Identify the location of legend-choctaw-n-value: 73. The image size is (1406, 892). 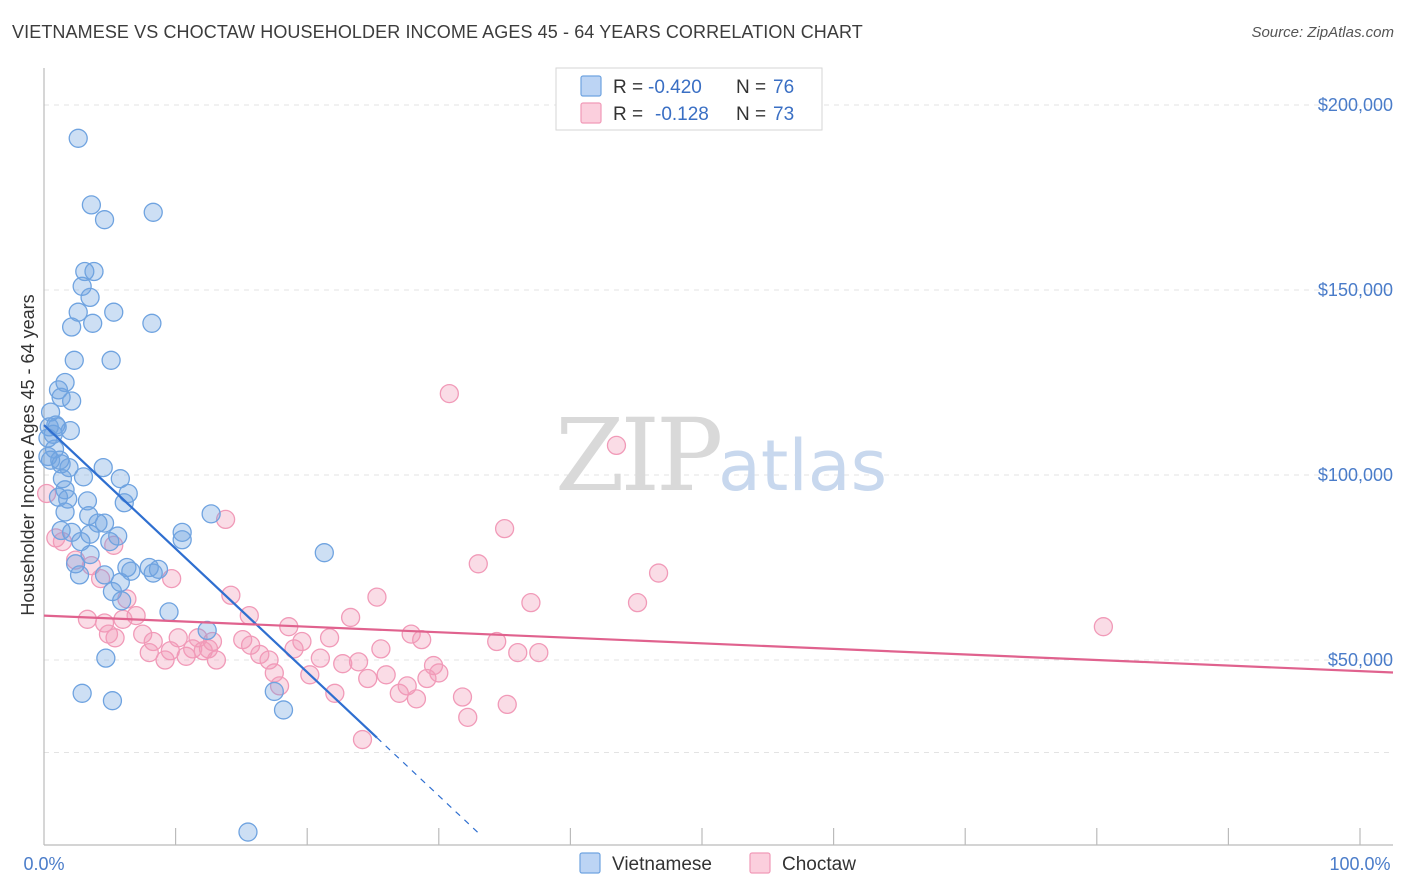
(783, 114).